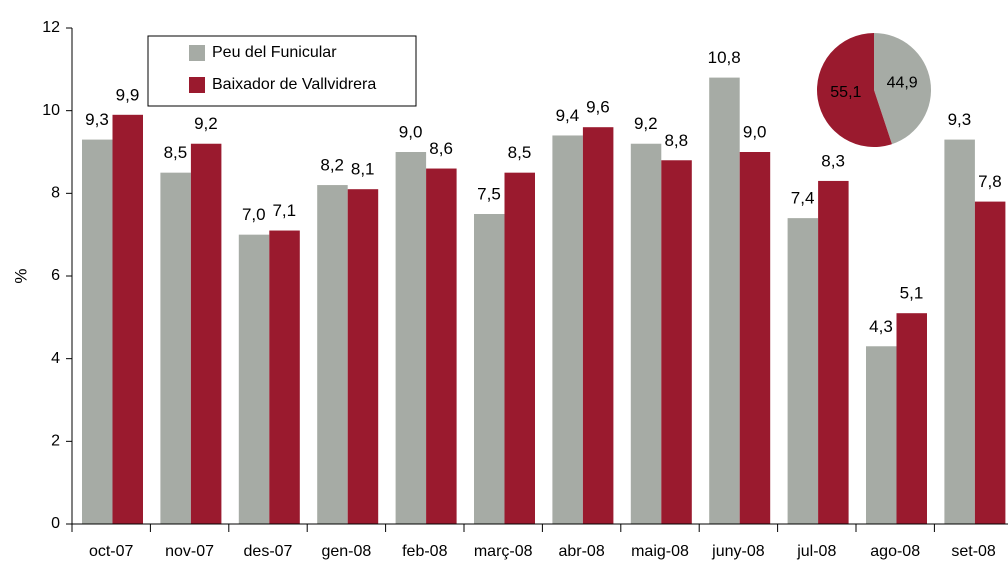  What do you see at coordinates (895, 551) in the screenshot?
I see `x-tick-label: ago-08` at bounding box center [895, 551].